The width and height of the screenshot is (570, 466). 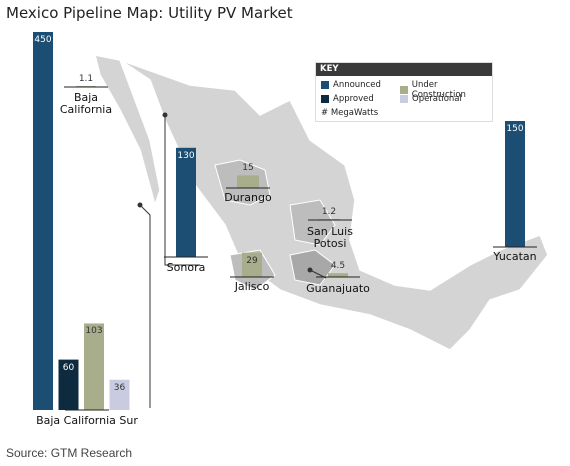 What do you see at coordinates (43, 40) in the screenshot?
I see `value-label: 450` at bounding box center [43, 40].